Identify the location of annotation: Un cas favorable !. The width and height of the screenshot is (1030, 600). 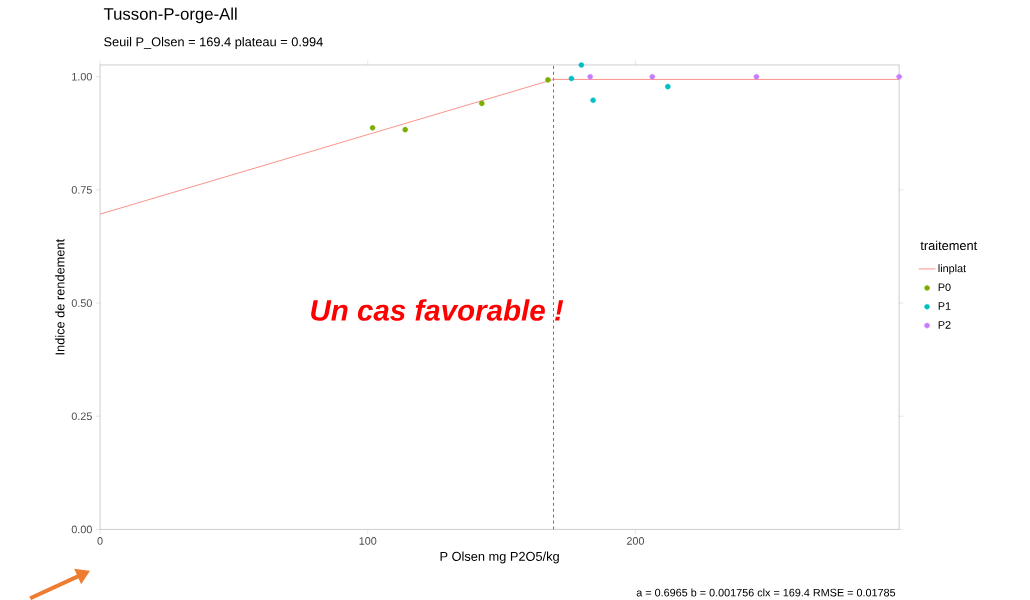
(437, 310).